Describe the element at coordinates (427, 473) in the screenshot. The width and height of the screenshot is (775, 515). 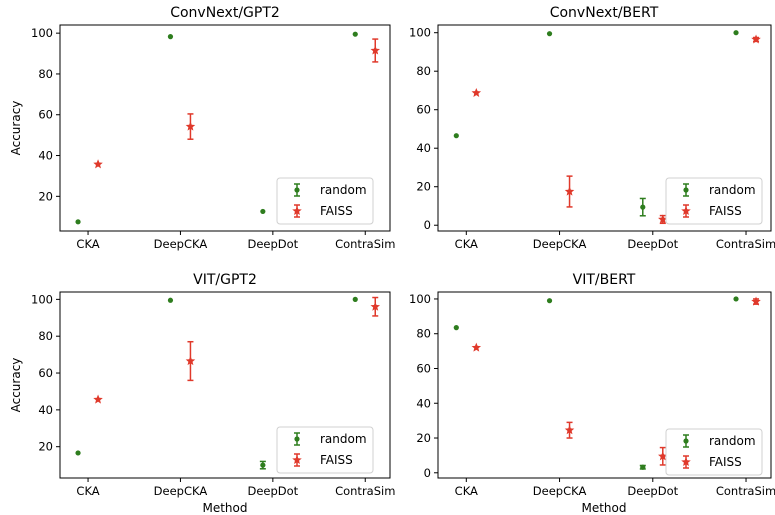
I see `y-tick-label: 0` at that location.